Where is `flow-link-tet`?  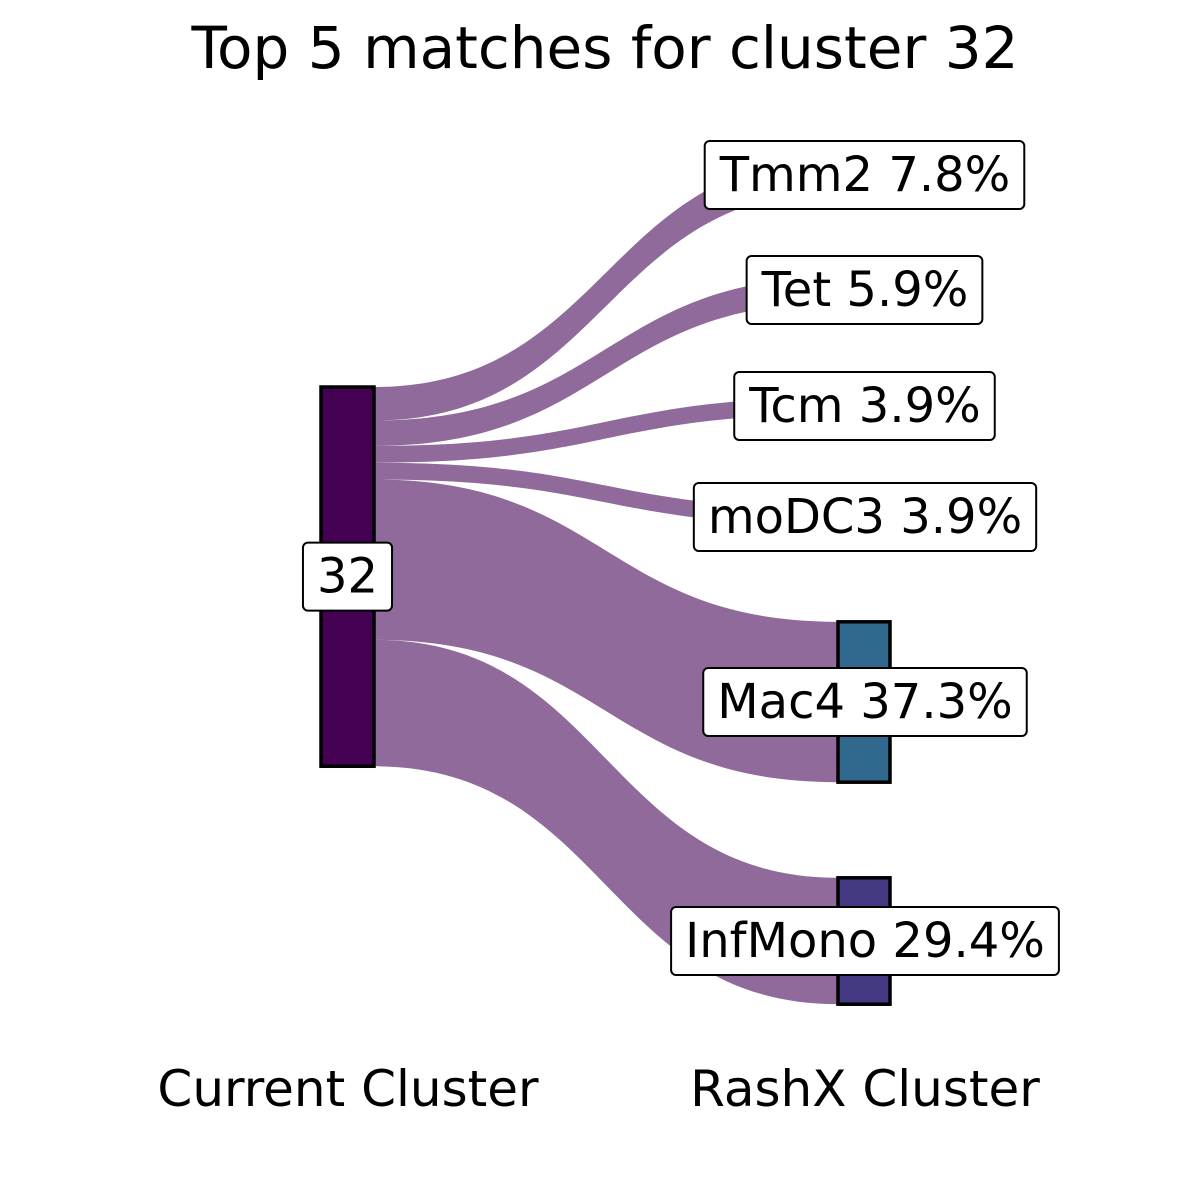 flow-link-tet is located at coordinates (606, 361).